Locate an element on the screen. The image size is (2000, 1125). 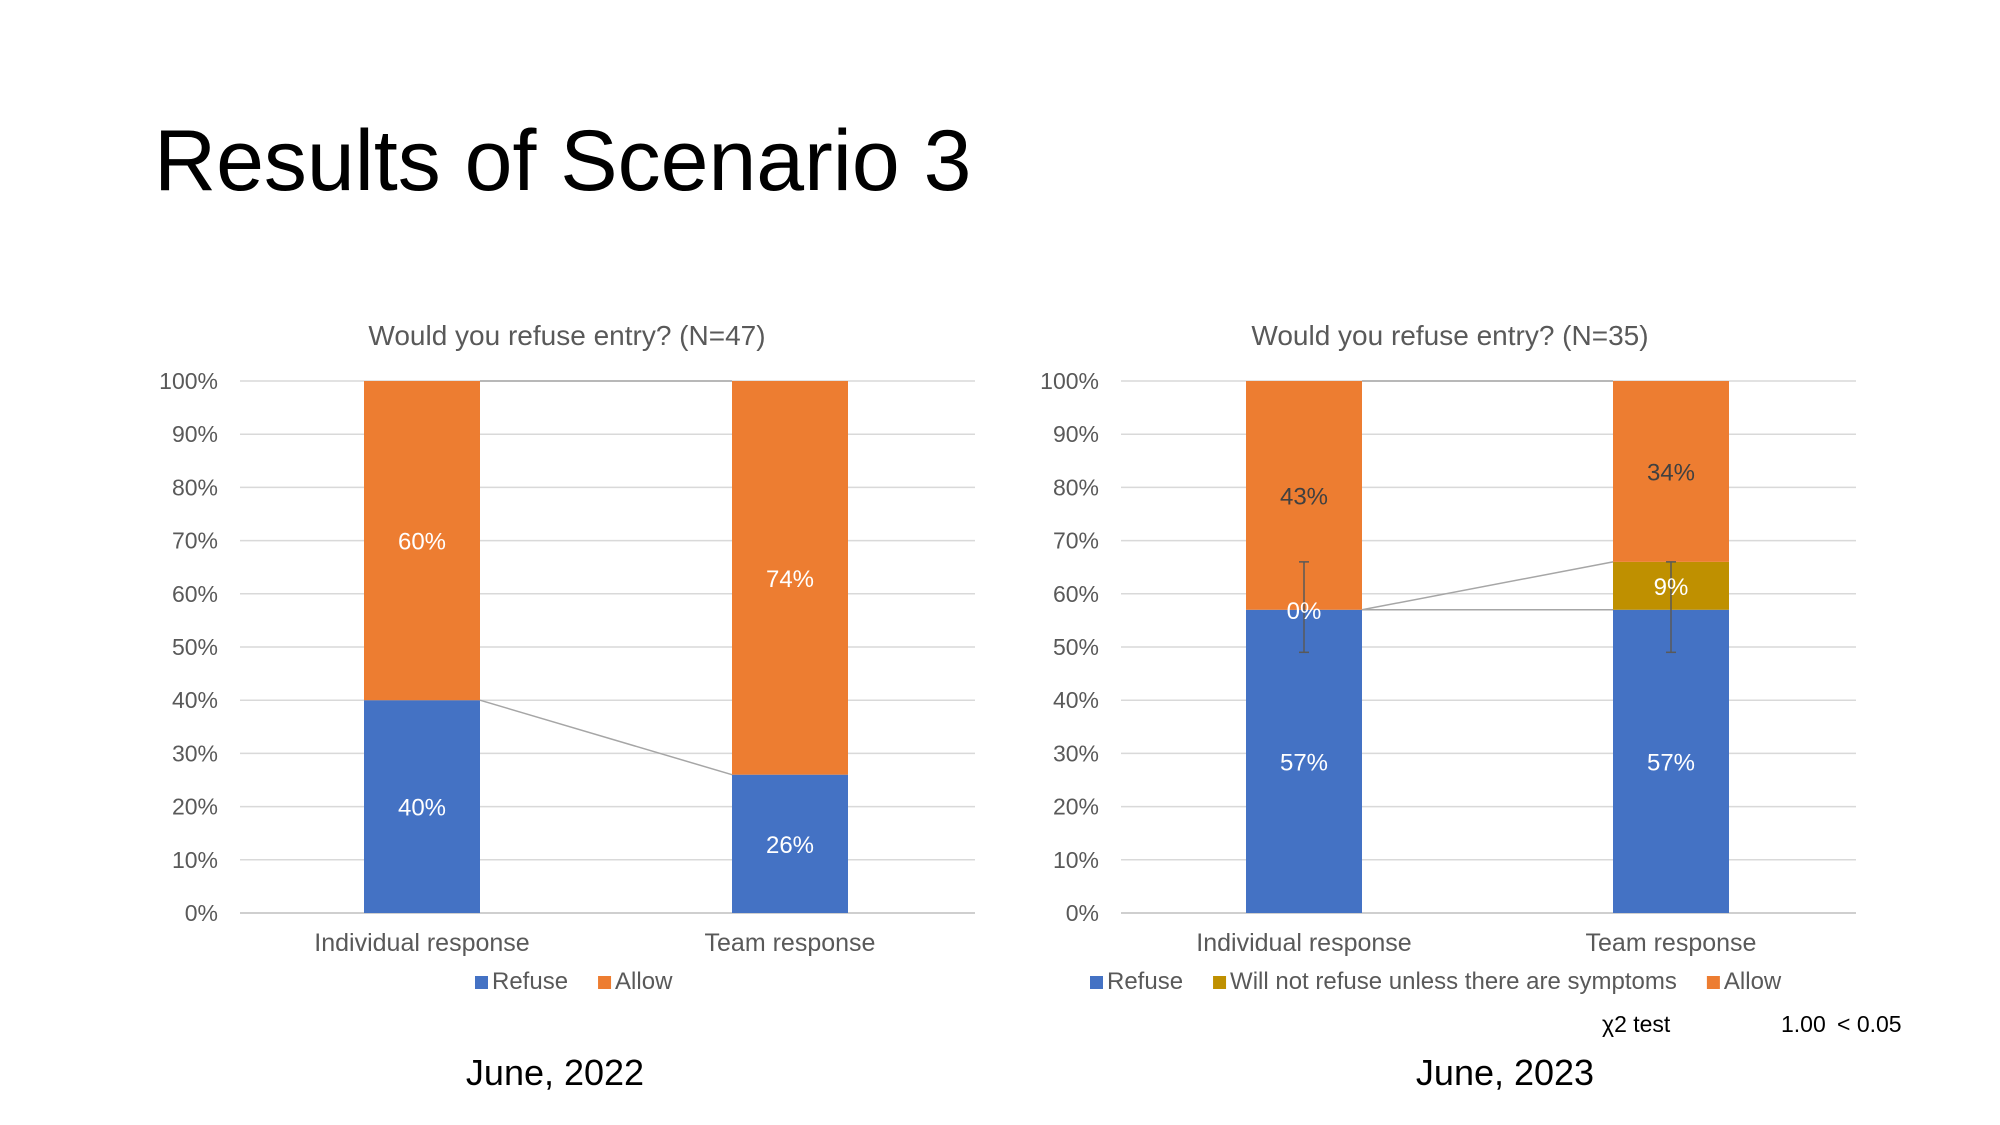
chart-title: Would you refuse entry? (N=47) is located at coordinates (566, 335).